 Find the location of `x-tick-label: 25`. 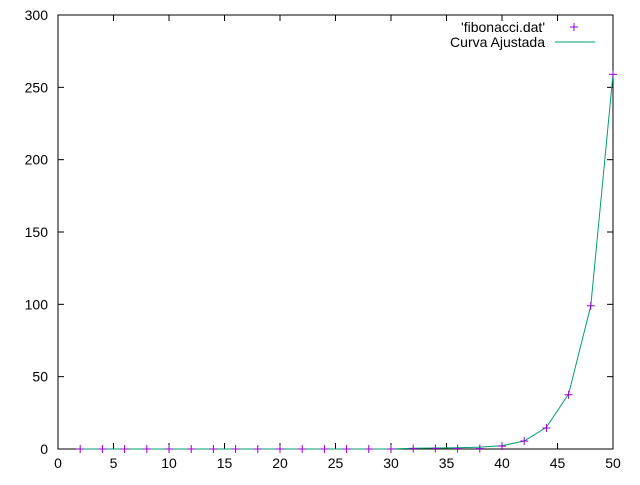

x-tick-label: 25 is located at coordinates (336, 463).